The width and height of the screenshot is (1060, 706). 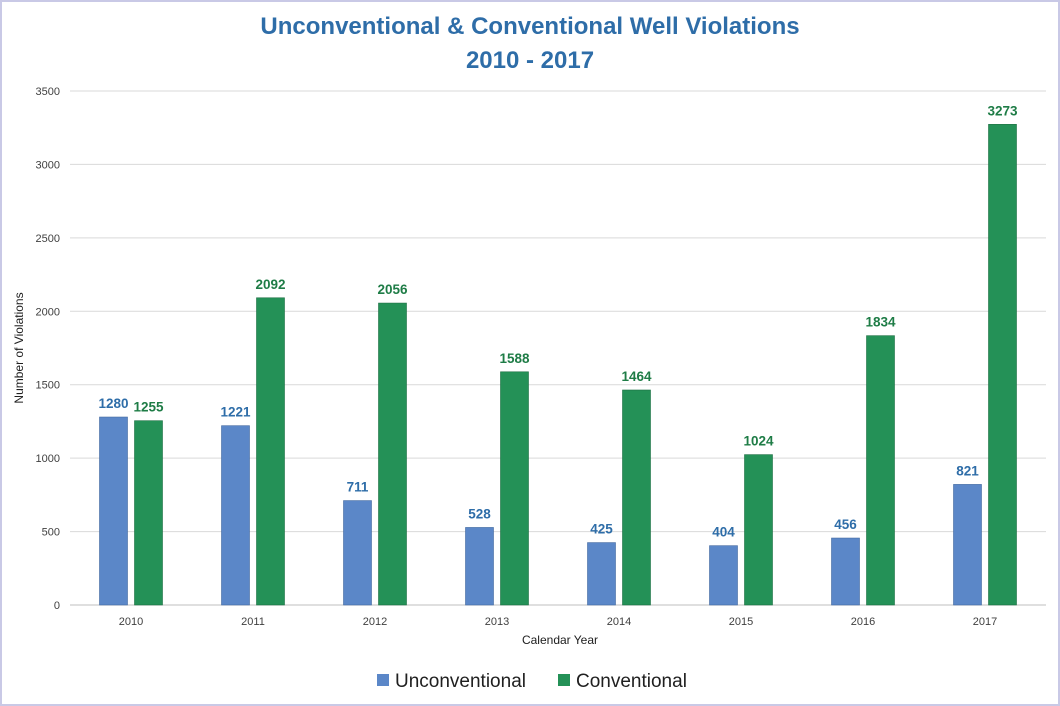 I want to click on data-label-conventional-2012: 2056, so click(x=392, y=289).